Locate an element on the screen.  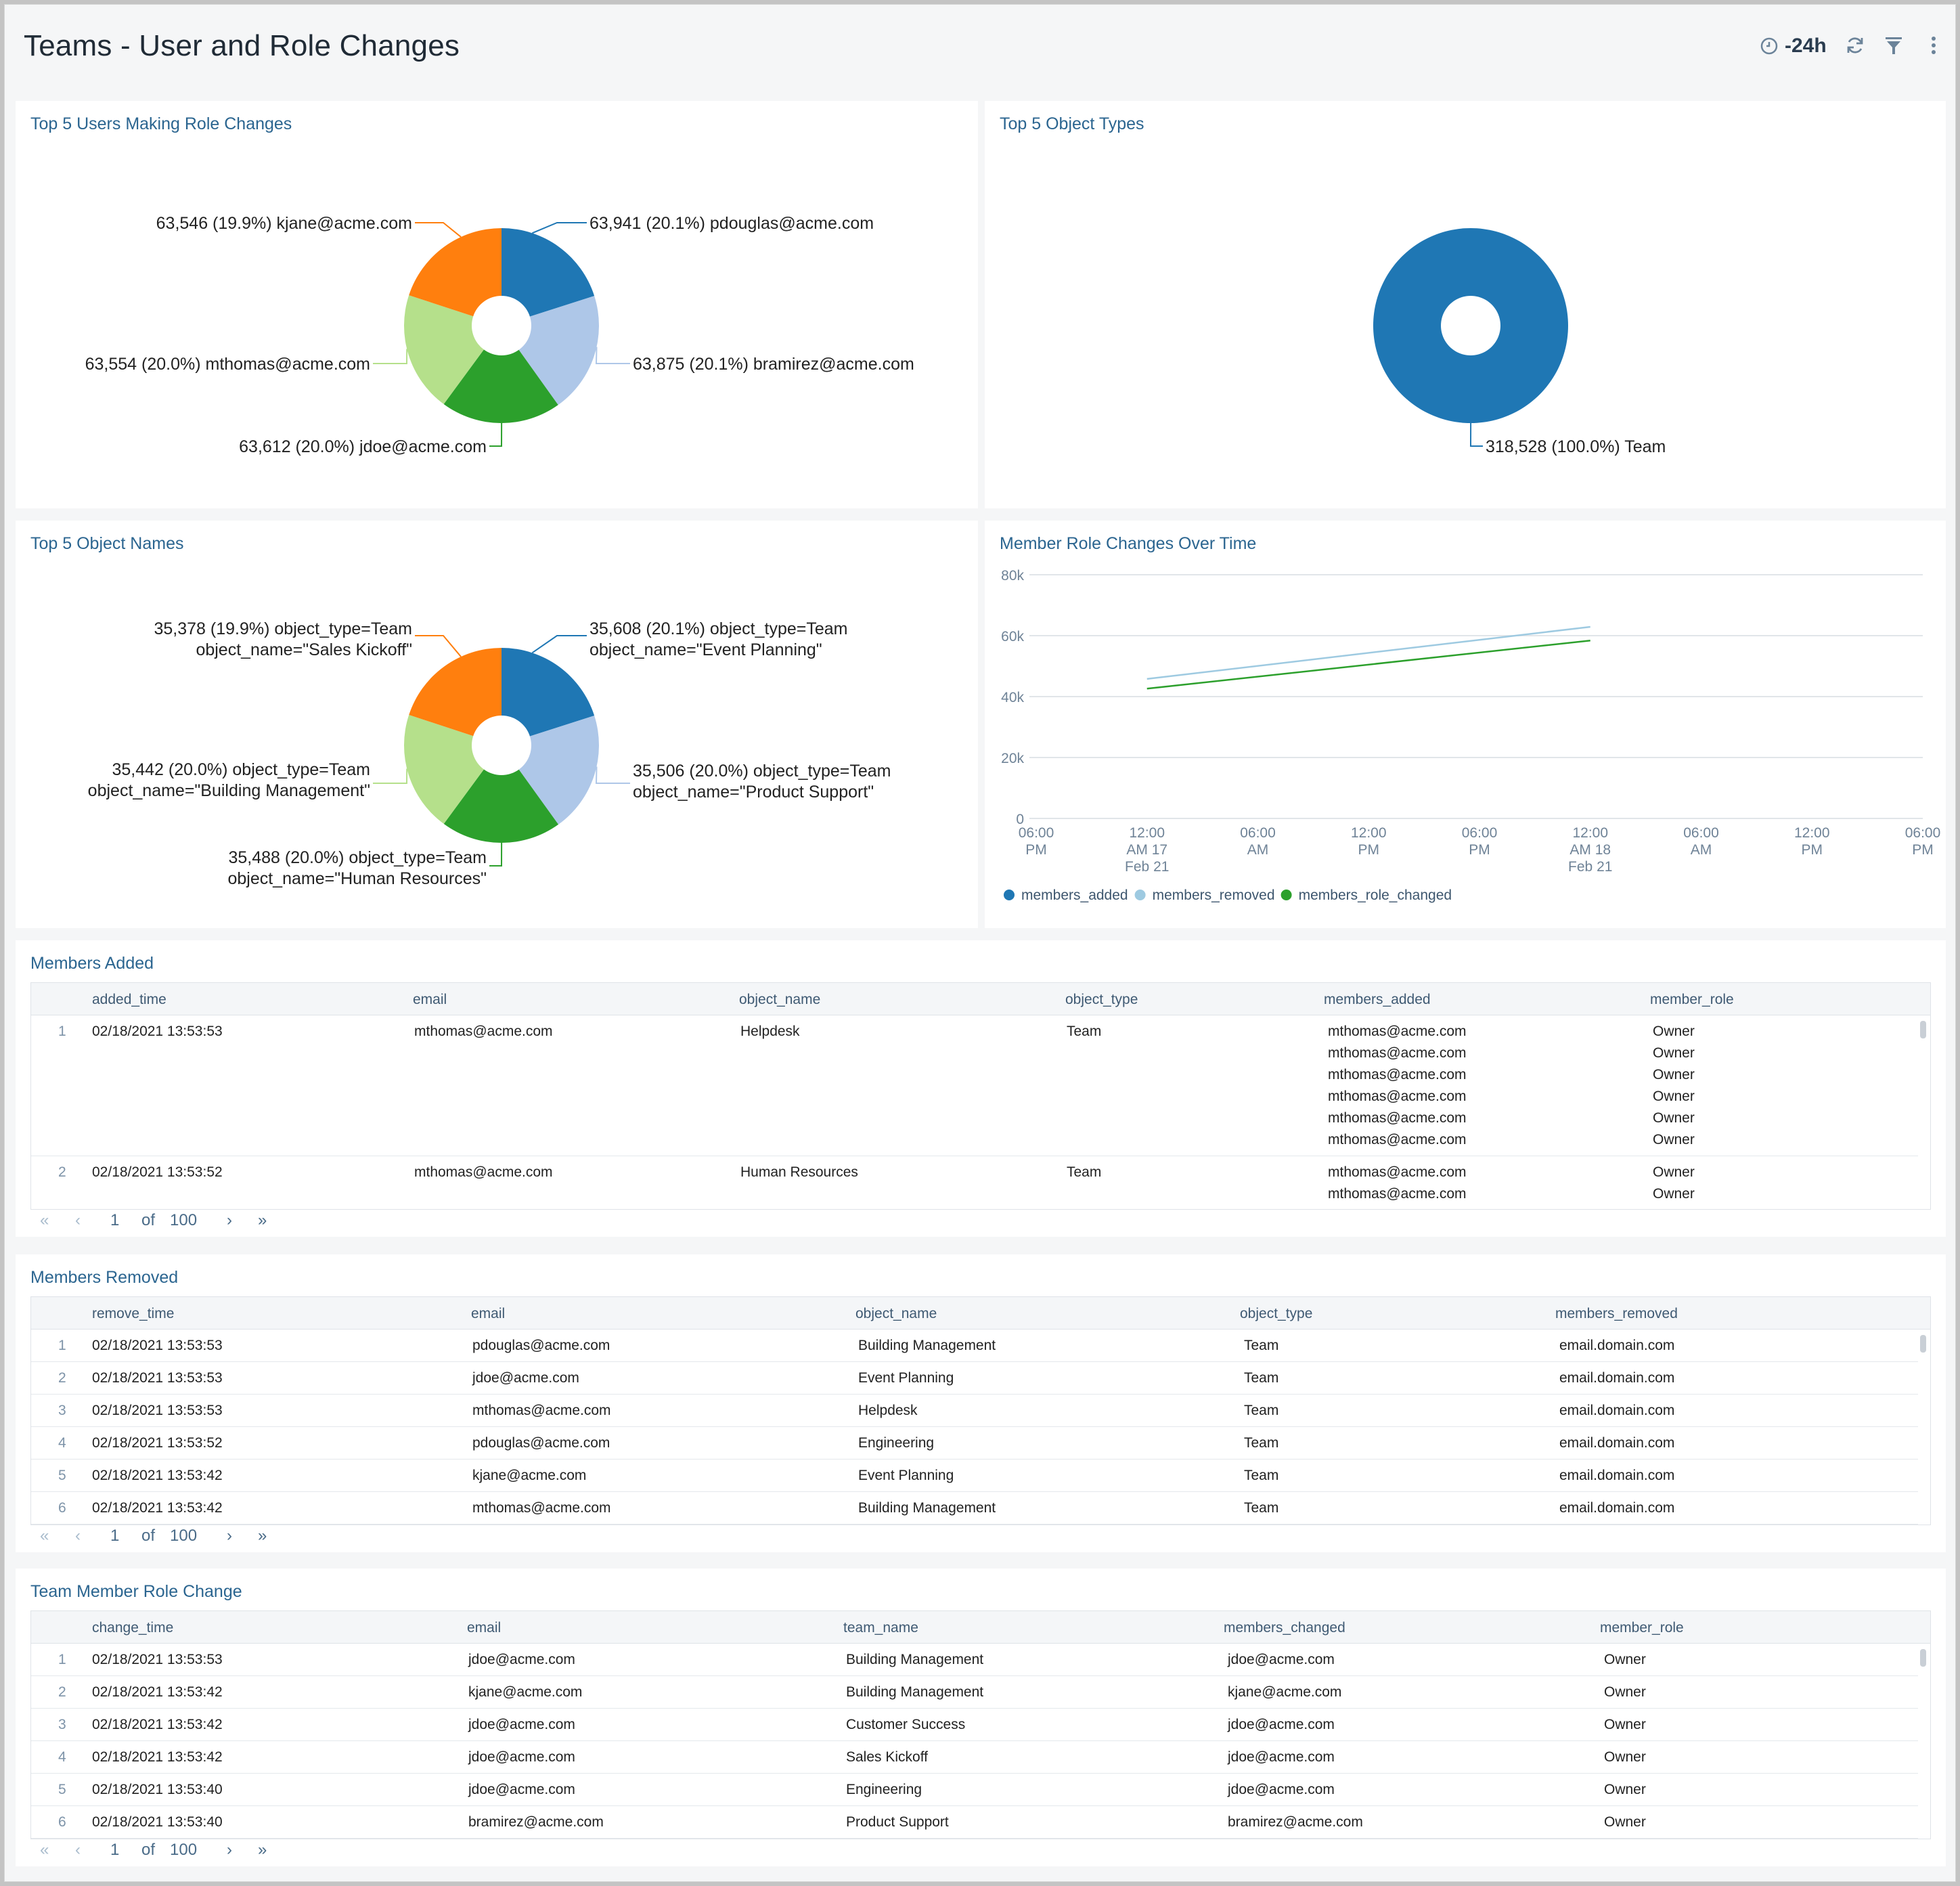
added-time-cell: 02/18/2021 13:53:53 is located at coordinates (157, 1031).